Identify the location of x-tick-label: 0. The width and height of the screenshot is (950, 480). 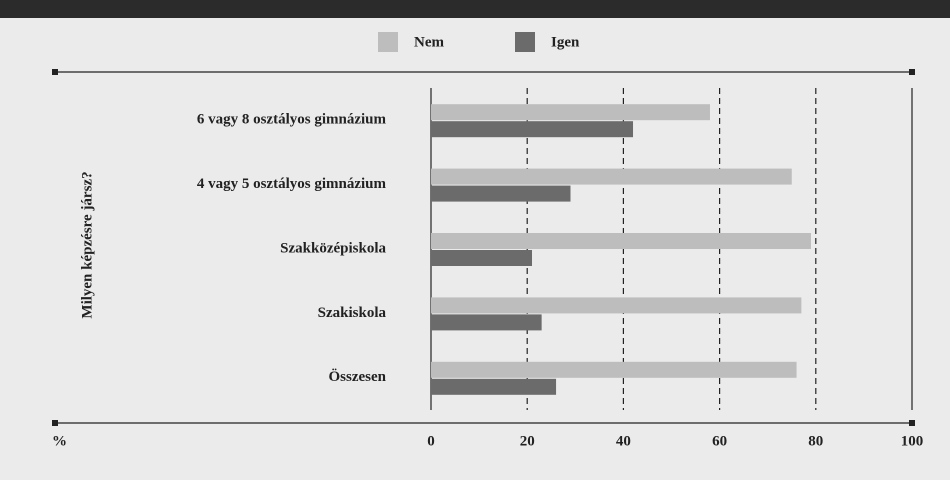
(431, 441).